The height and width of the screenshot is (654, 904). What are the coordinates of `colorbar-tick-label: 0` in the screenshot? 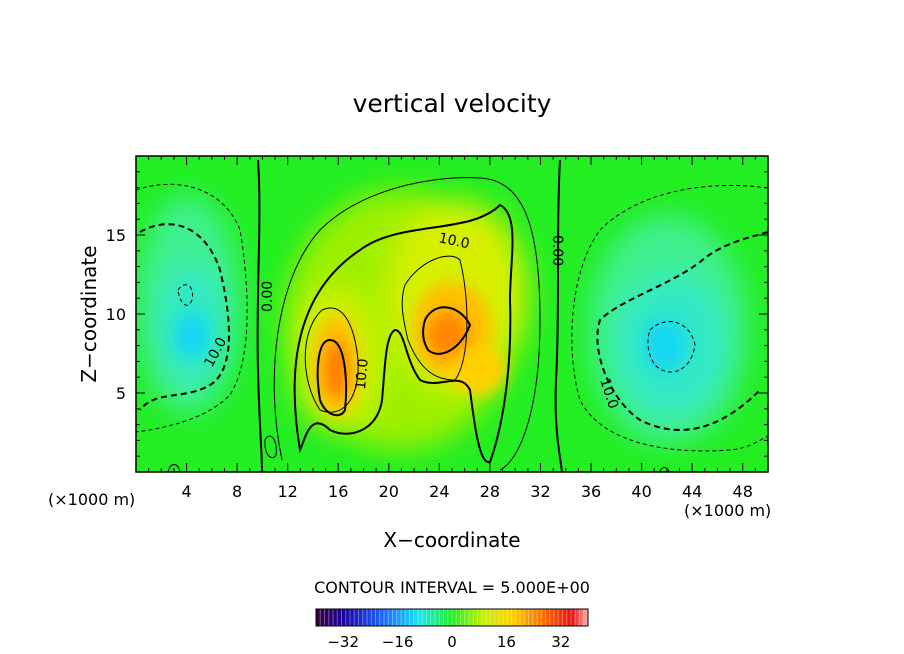 It's located at (452, 642).